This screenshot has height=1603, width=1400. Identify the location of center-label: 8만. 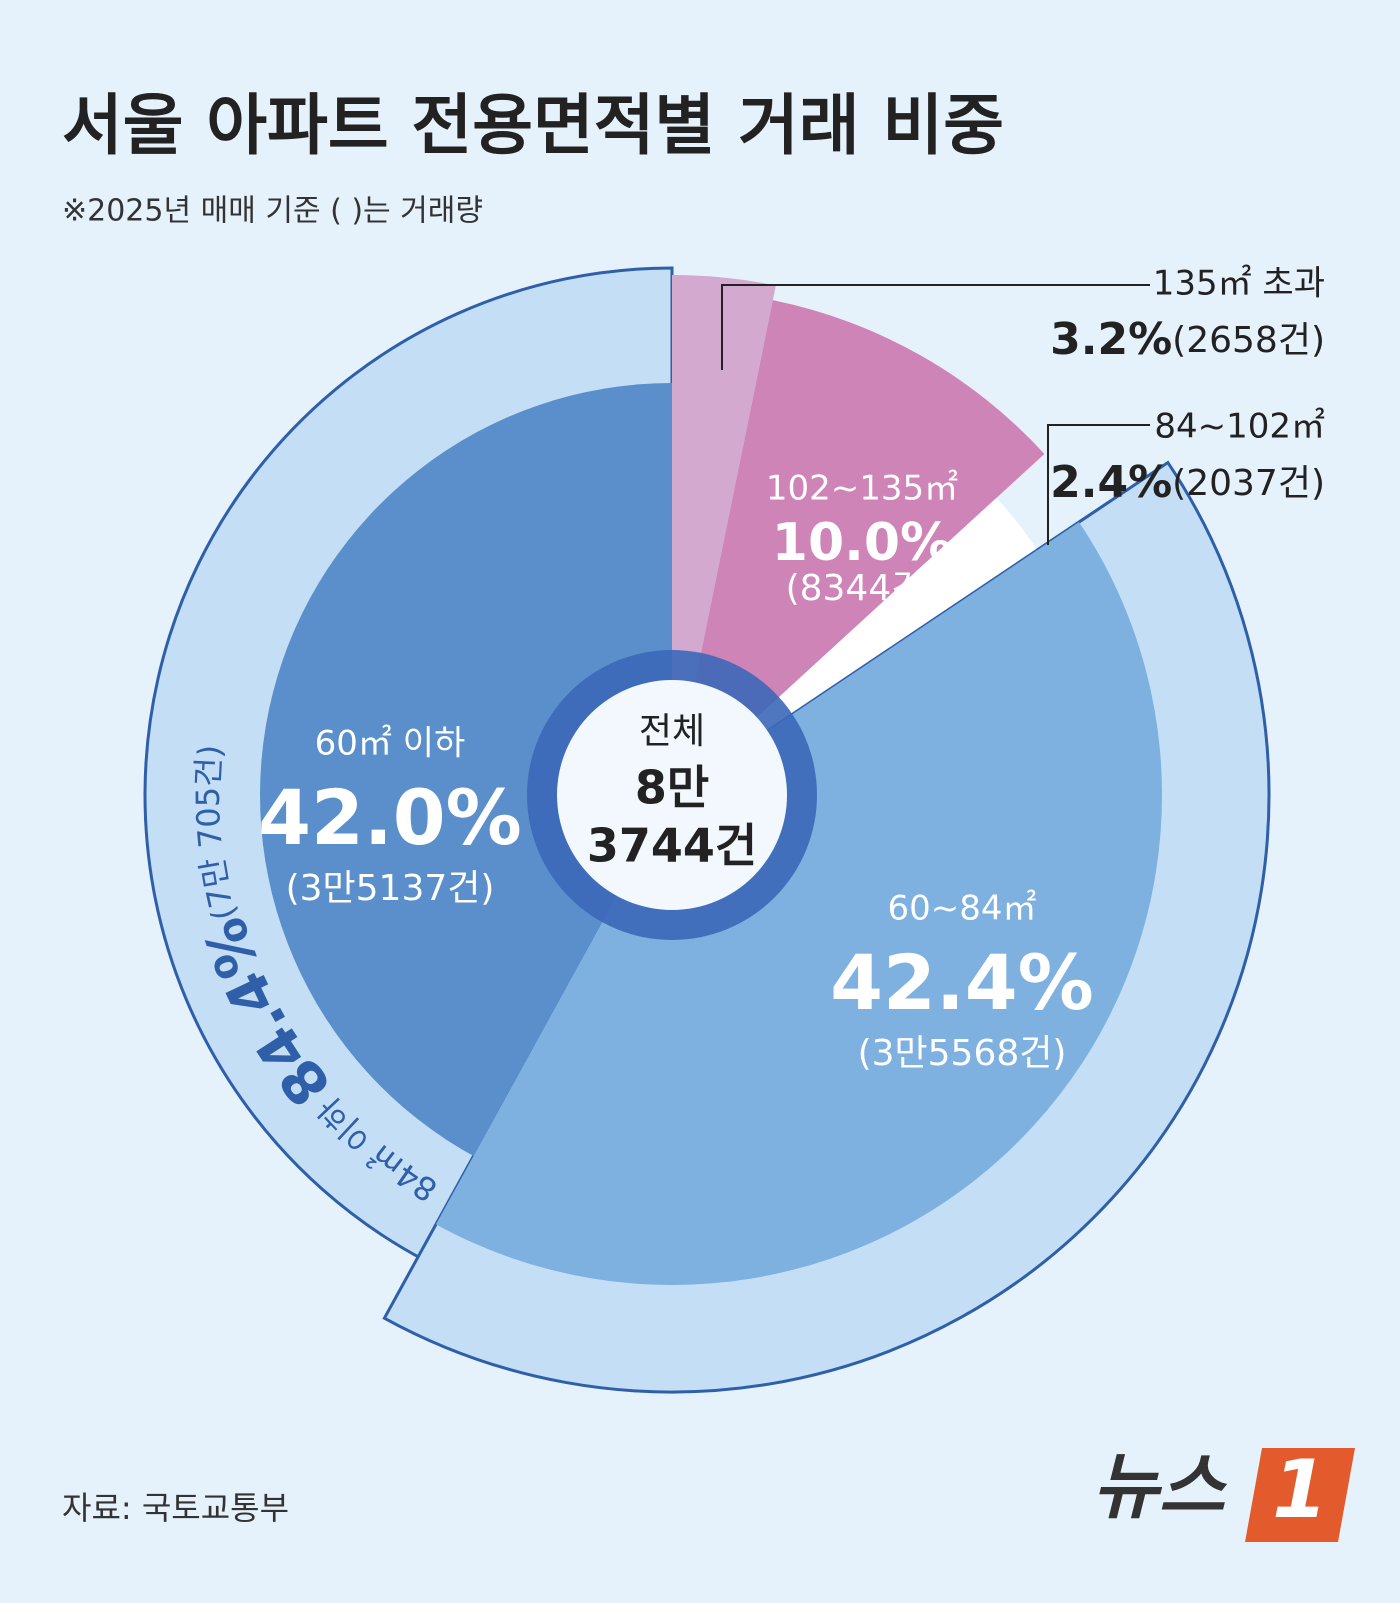
(672, 788).